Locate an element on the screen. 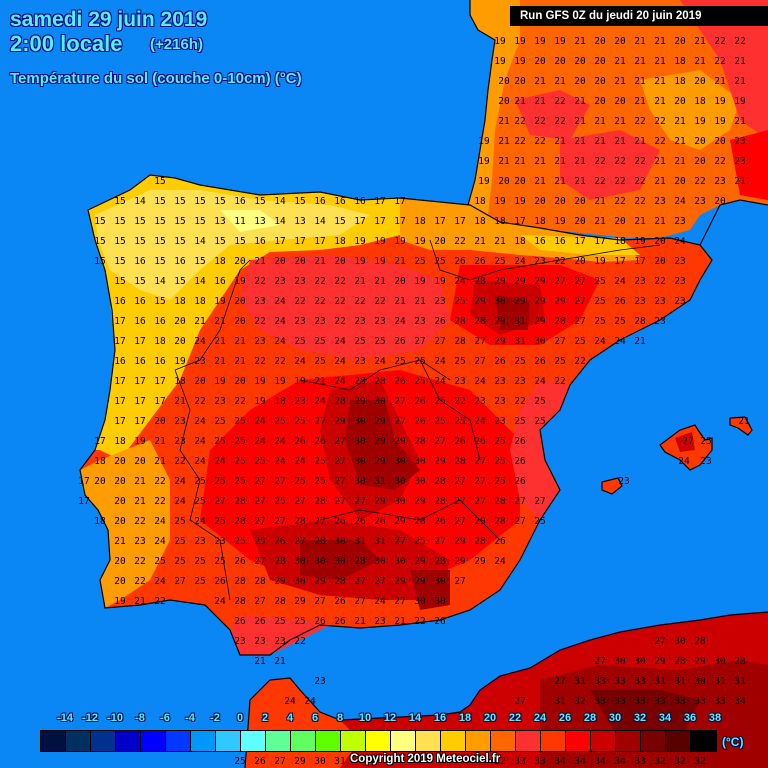  grid-value: 29 is located at coordinates (700, 661).